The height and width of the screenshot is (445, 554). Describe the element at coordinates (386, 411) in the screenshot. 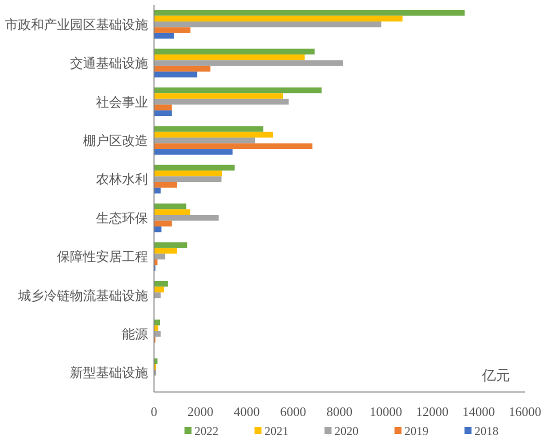

I see `x-tick-label: 10000` at that location.